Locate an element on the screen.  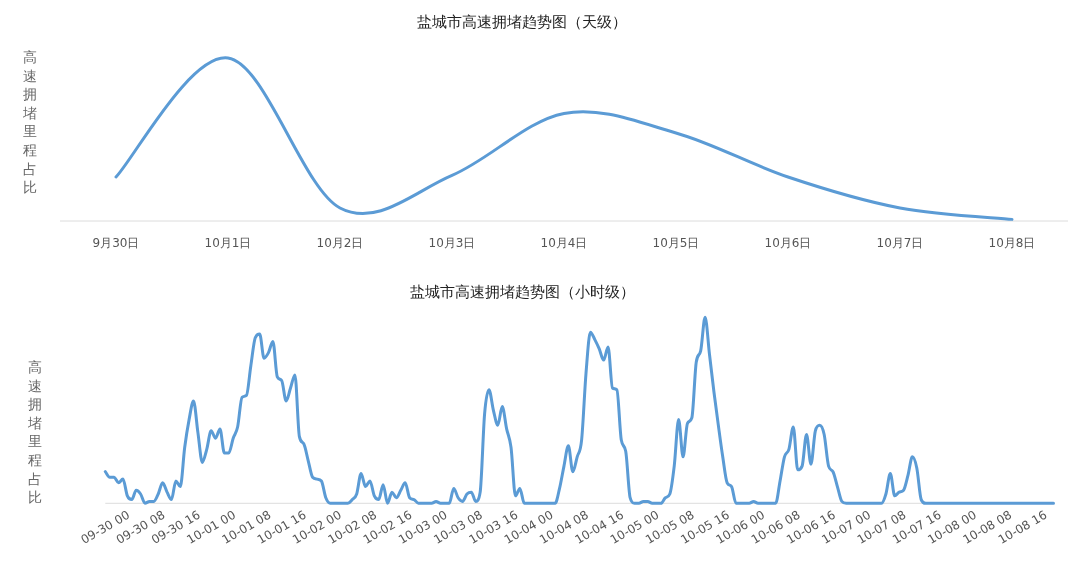
x-tick-label: 10月1日 is located at coordinates (228, 243).